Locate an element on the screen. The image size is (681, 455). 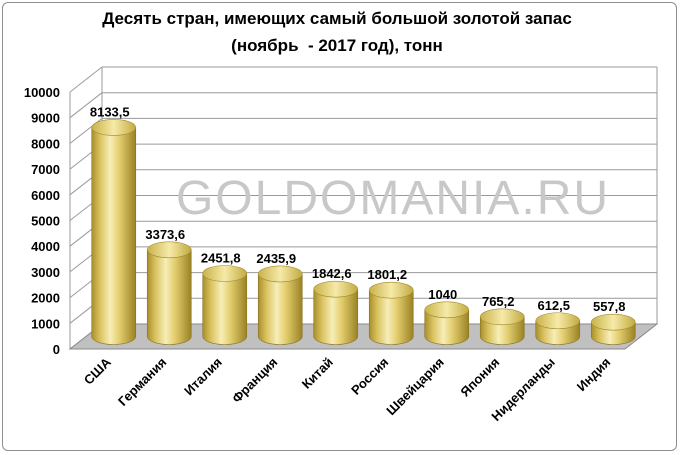
y-tick-label: 0 is located at coordinates (56, 349).